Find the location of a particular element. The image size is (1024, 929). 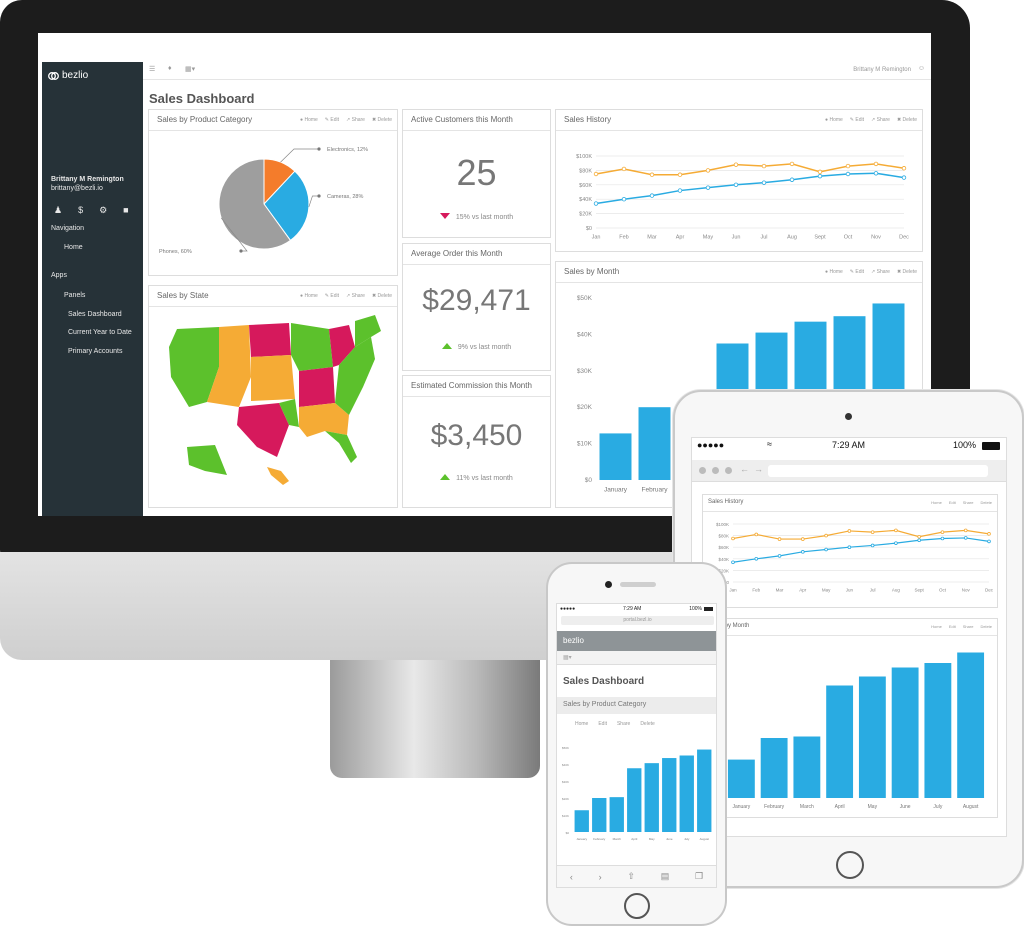

window-dot-icon is located at coordinates (728, 470).